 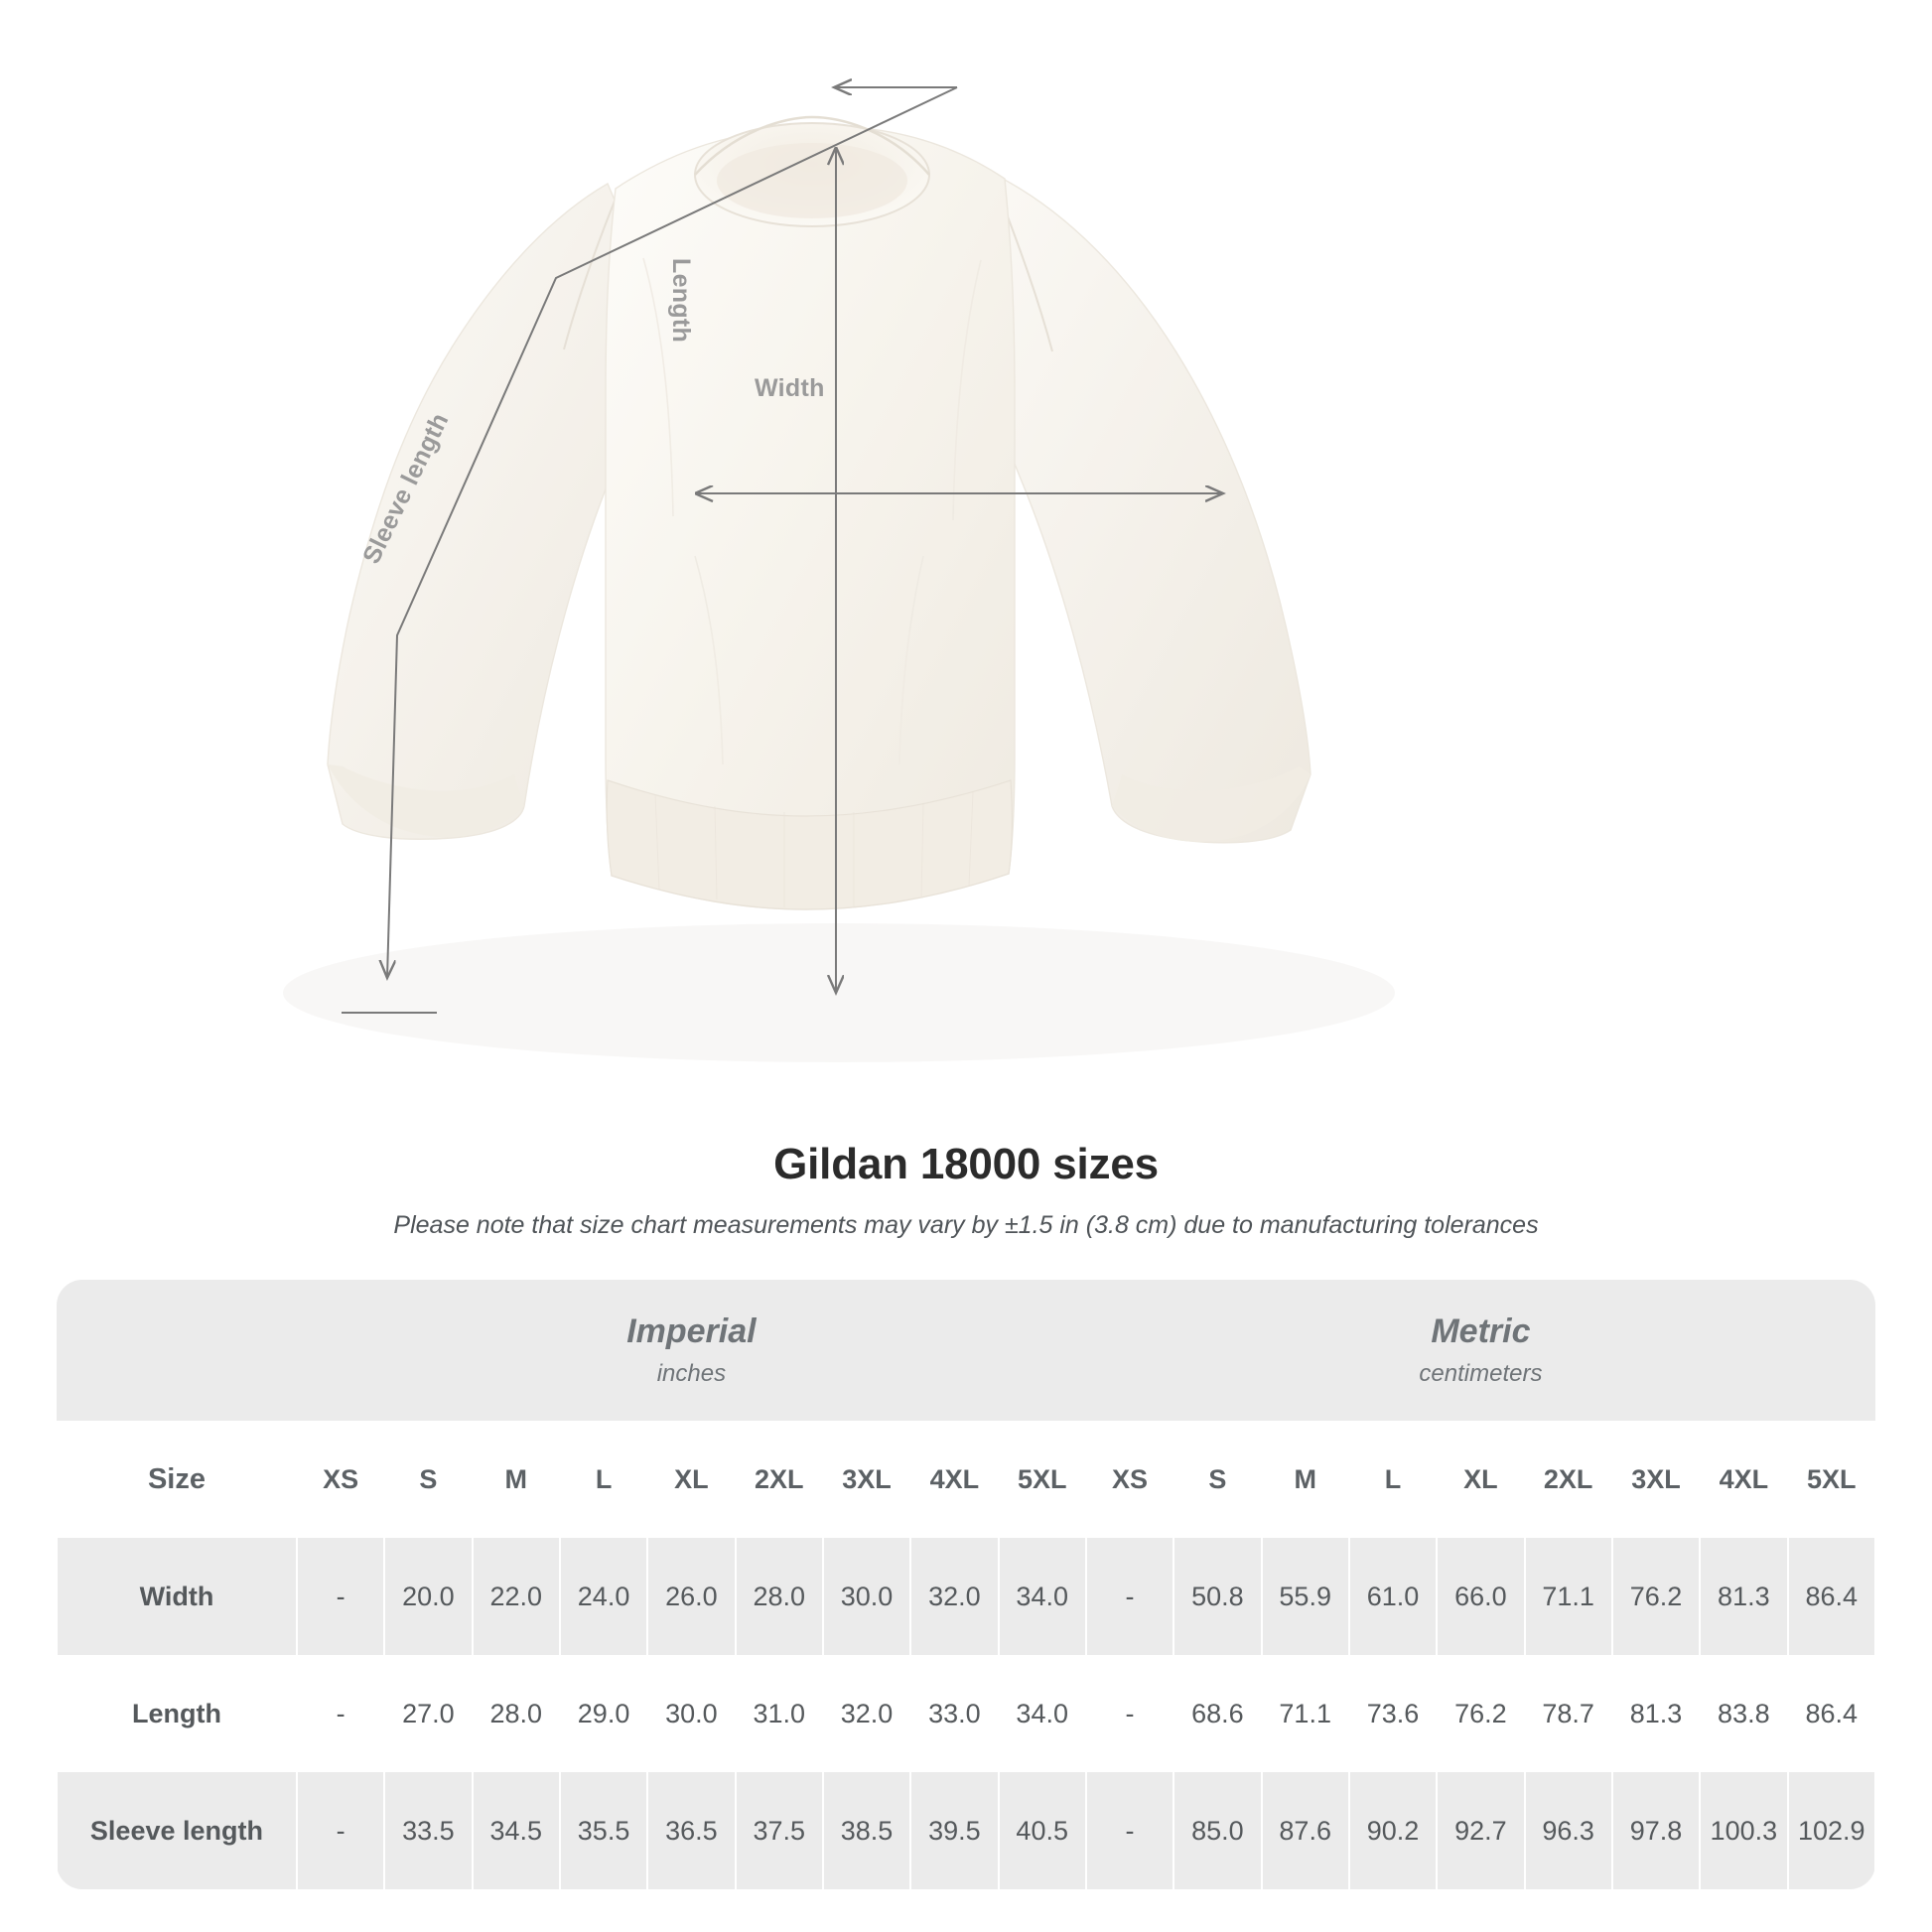 I want to click on sleeve-imperial-2xl: 37.5, so click(x=779, y=1831).